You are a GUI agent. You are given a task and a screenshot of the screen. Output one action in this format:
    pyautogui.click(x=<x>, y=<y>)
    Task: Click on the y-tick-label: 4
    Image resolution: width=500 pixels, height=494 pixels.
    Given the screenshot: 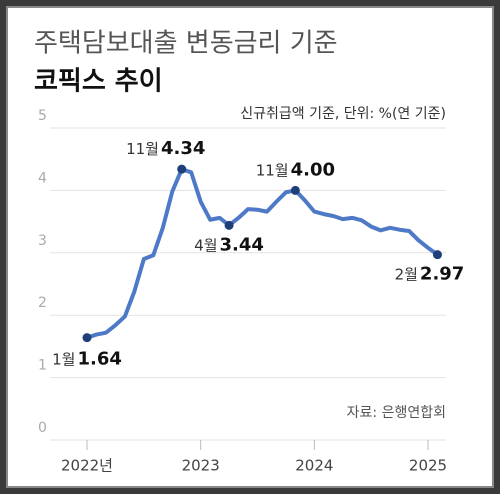 What is the action you would take?
    pyautogui.click(x=42, y=178)
    